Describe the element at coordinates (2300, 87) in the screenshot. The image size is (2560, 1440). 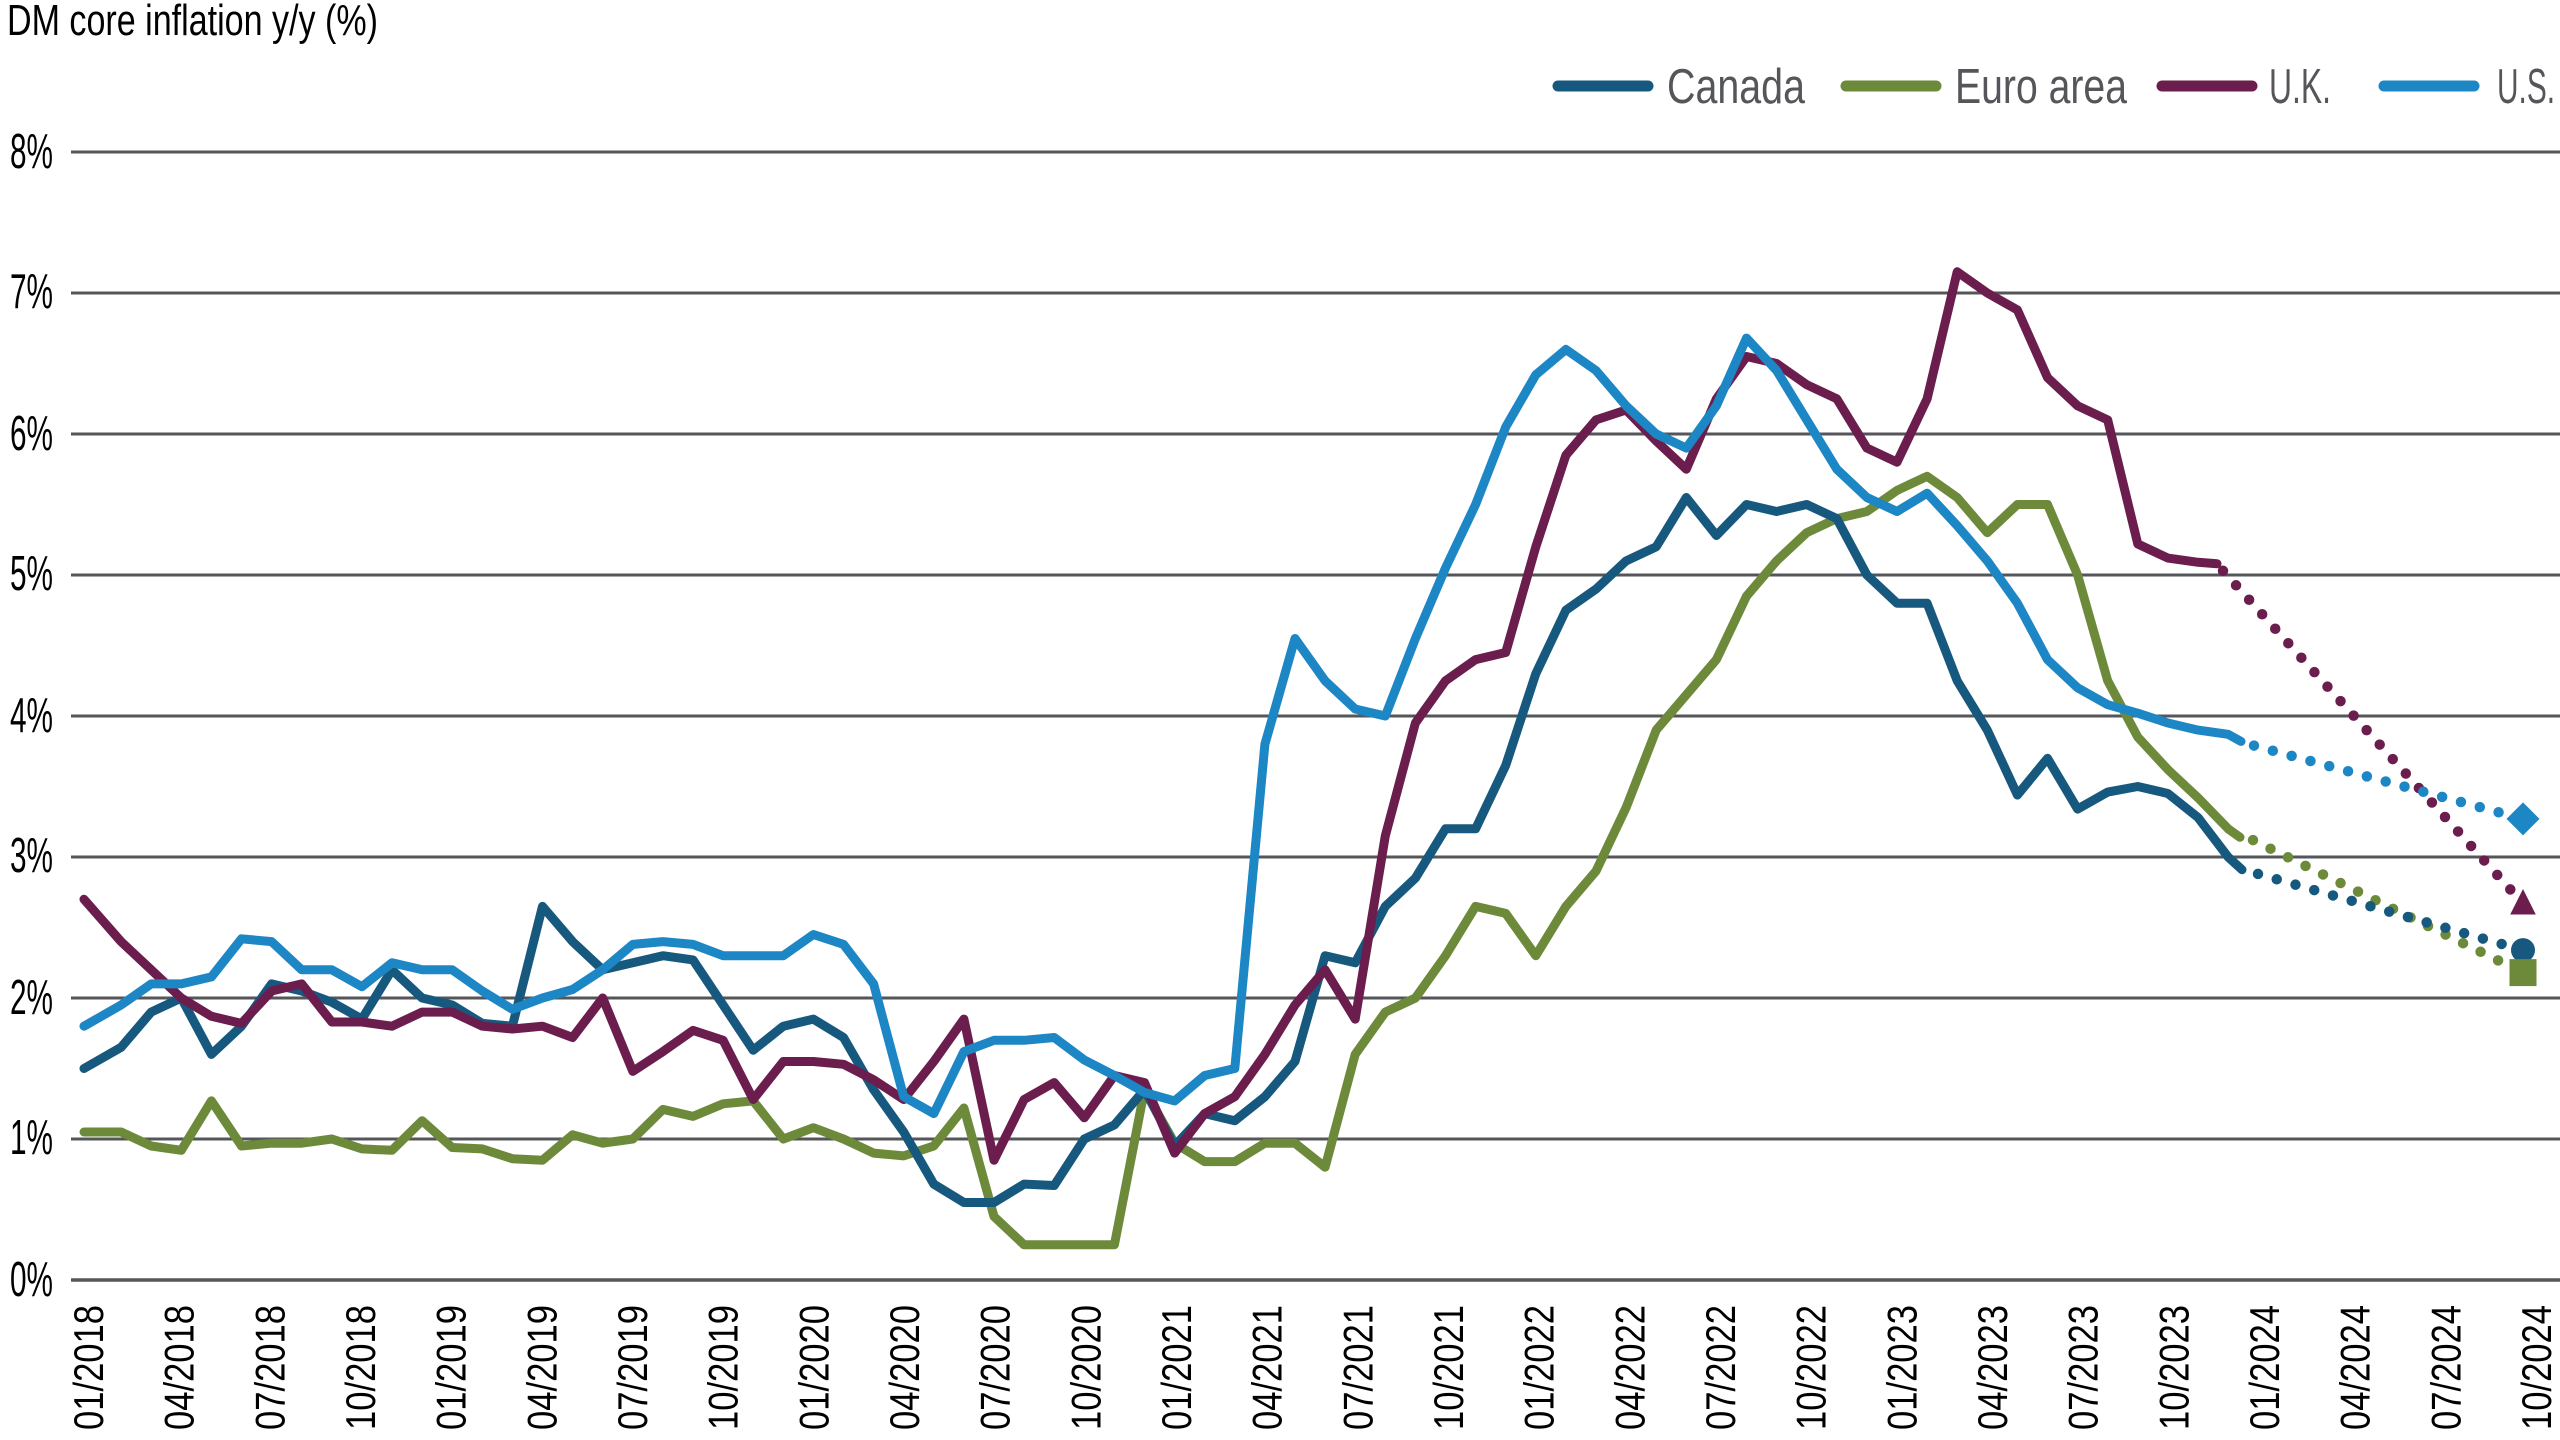
I see `svg-text: U.K.` at that location.